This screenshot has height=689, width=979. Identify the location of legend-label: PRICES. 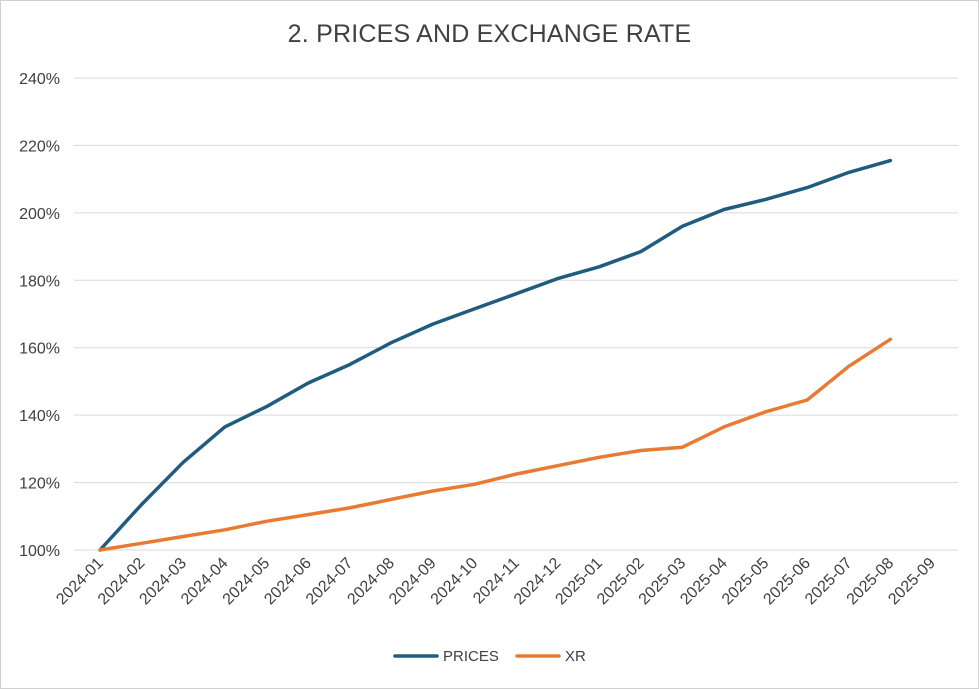
(471, 656).